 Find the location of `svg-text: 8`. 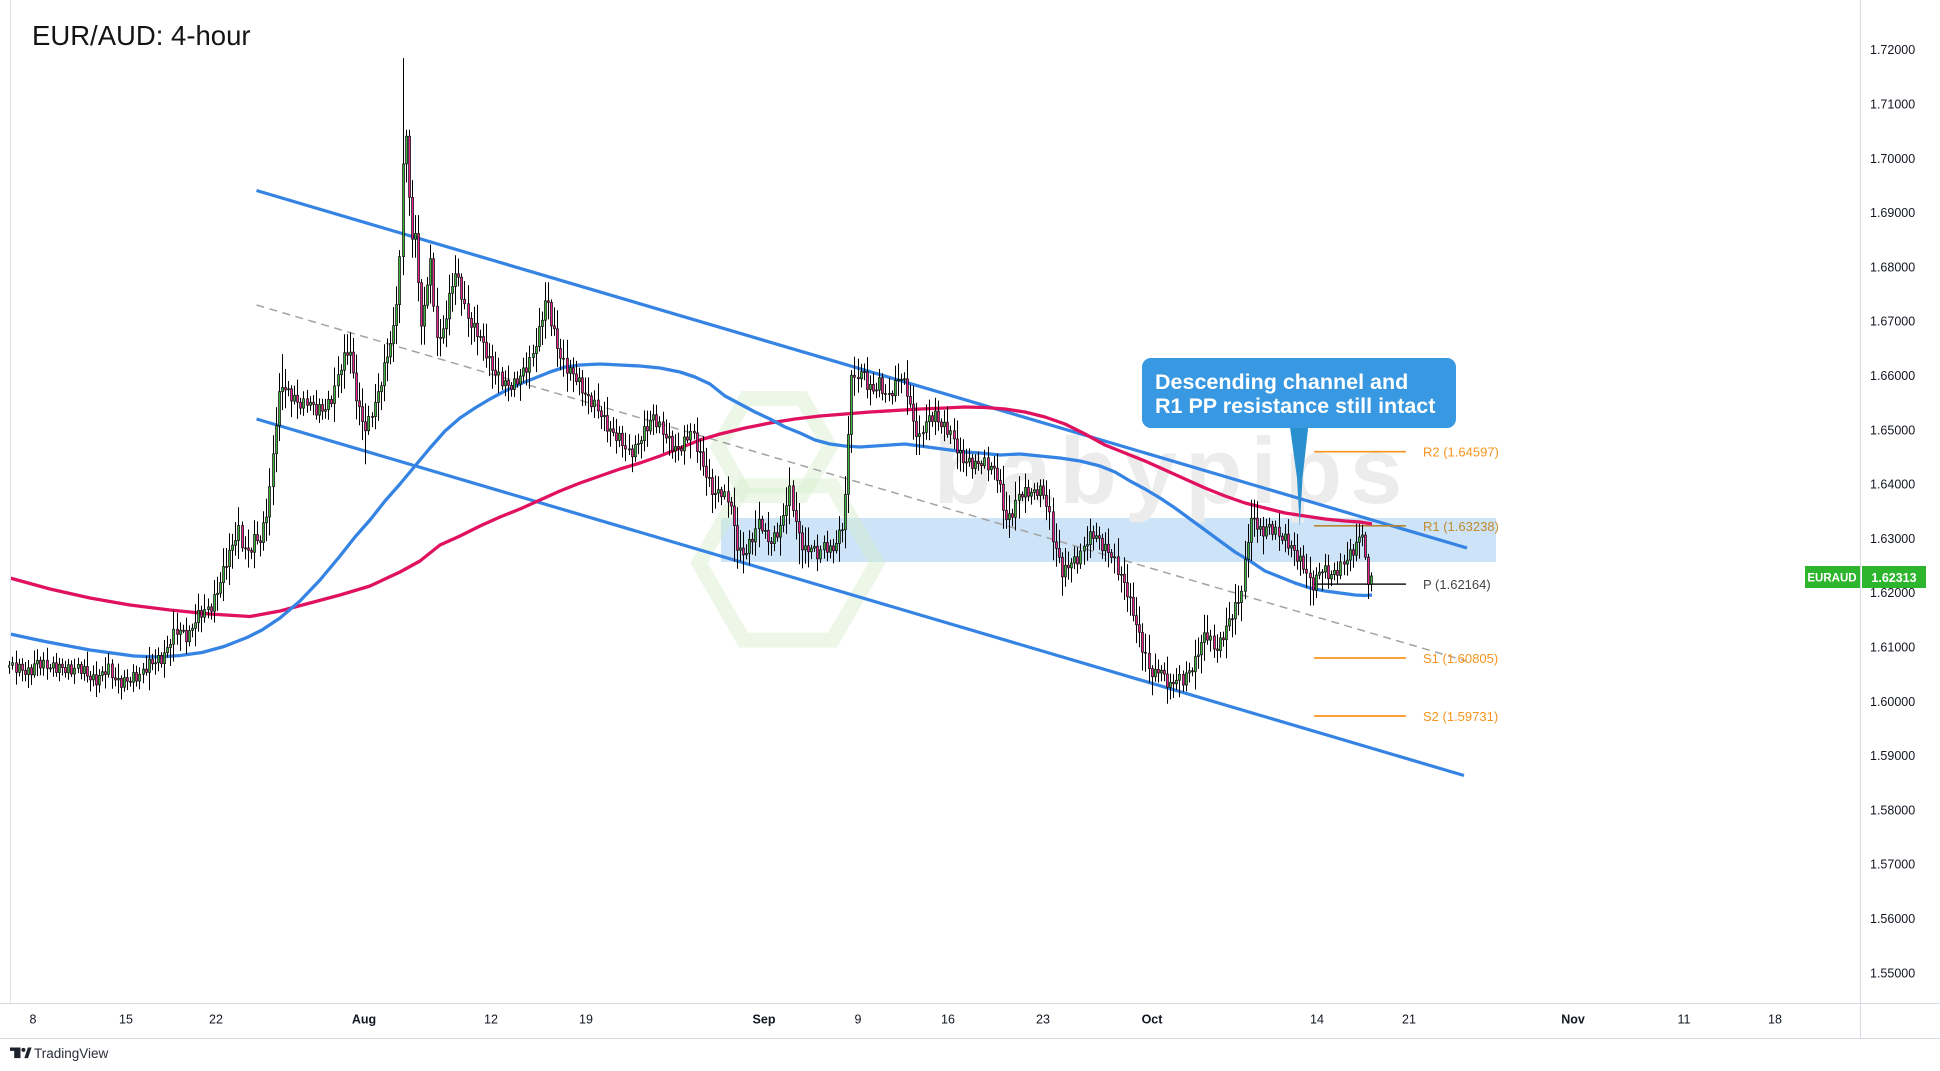

svg-text: 8 is located at coordinates (33, 1020).